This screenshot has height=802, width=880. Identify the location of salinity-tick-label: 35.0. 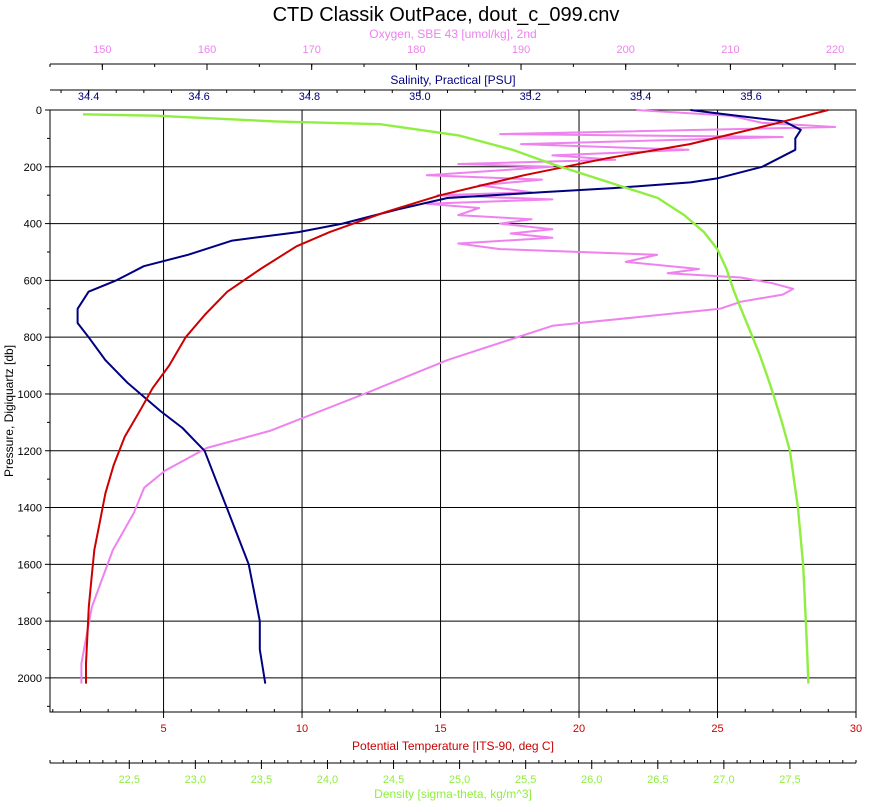
(419, 97).